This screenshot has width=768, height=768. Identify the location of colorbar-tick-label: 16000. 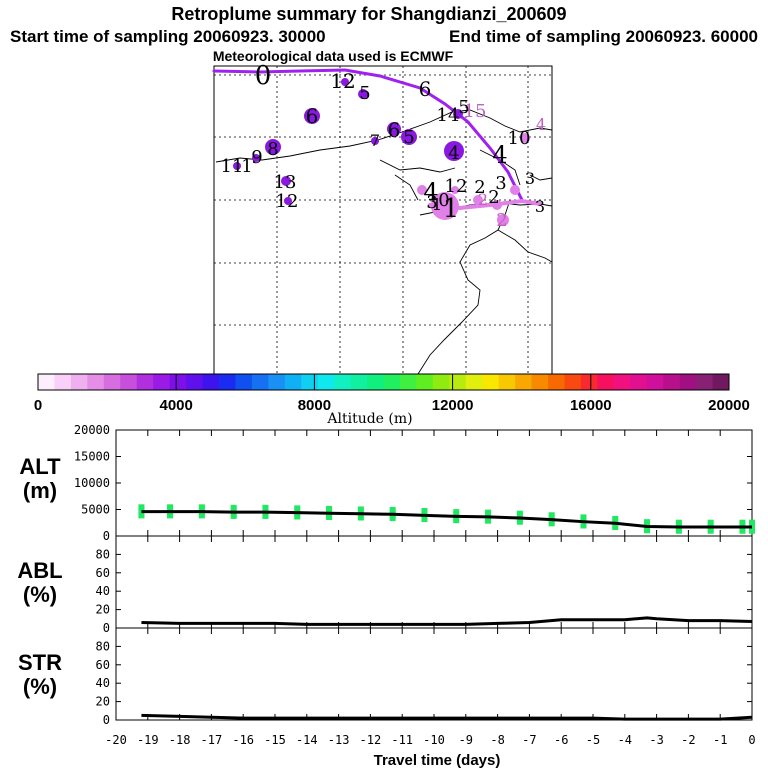
(591, 405).